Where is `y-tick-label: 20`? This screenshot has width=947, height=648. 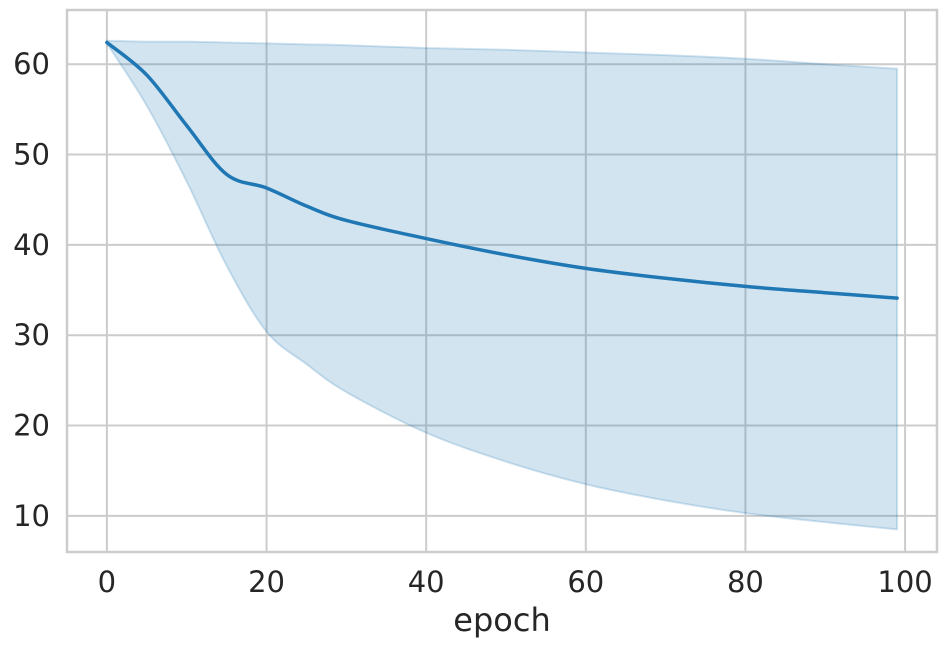 y-tick-label: 20 is located at coordinates (31, 426).